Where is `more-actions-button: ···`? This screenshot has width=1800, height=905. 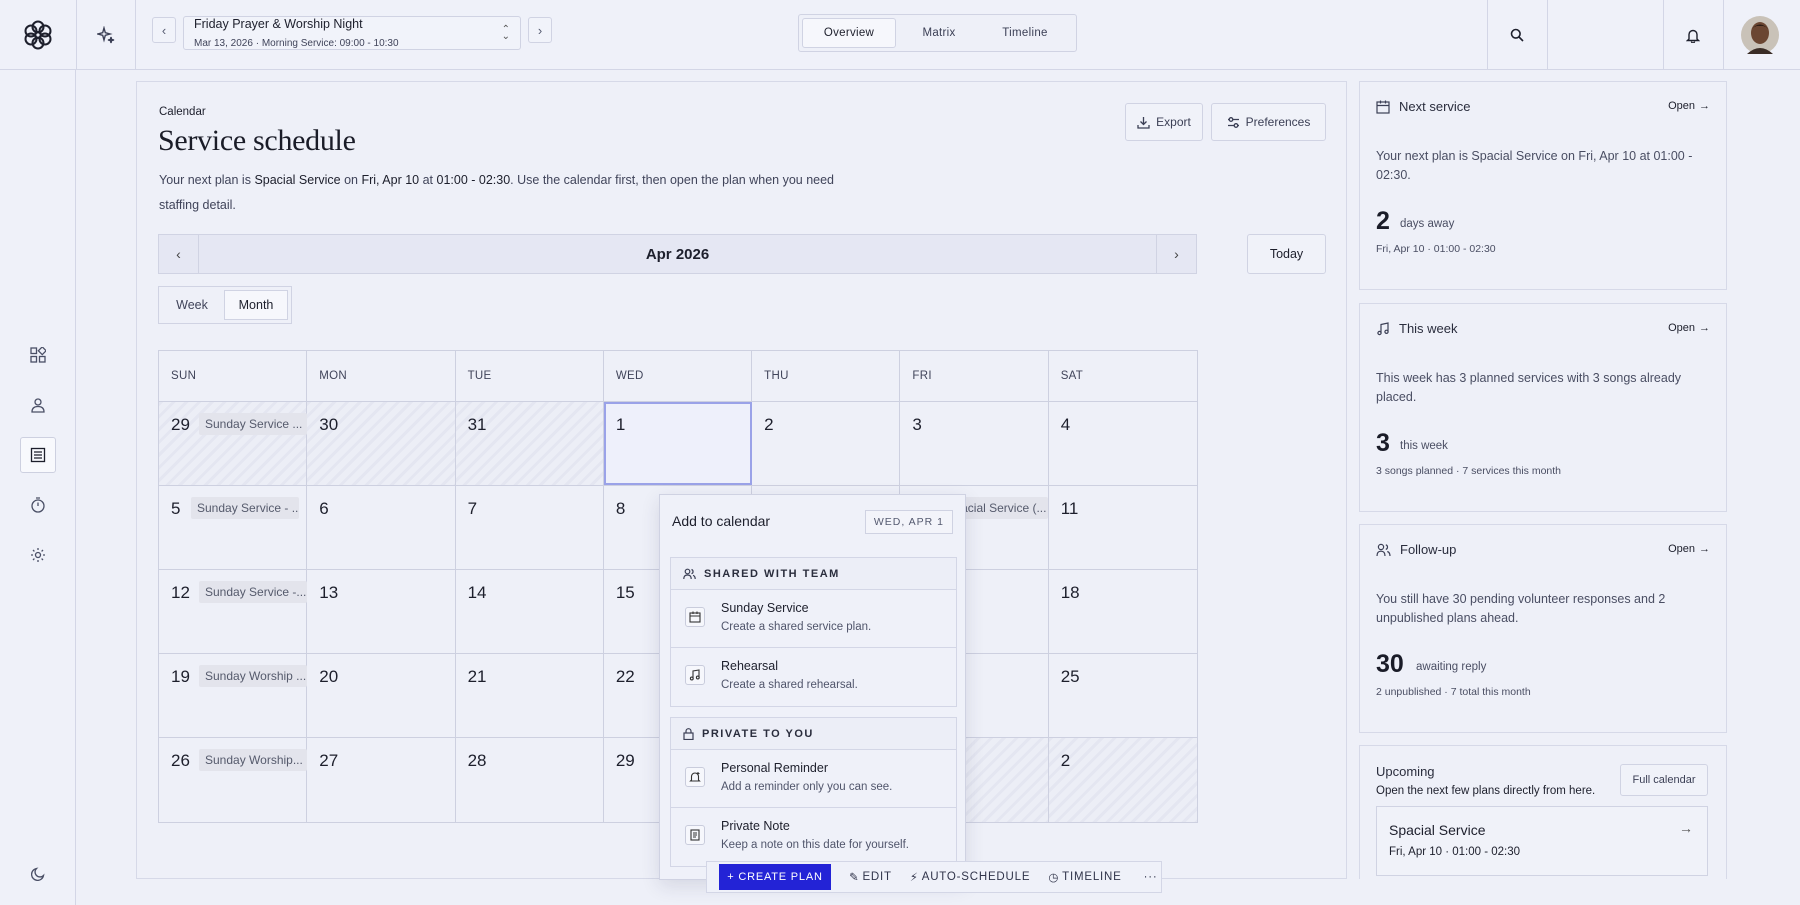 more-actions-button: ··· is located at coordinates (1150, 877).